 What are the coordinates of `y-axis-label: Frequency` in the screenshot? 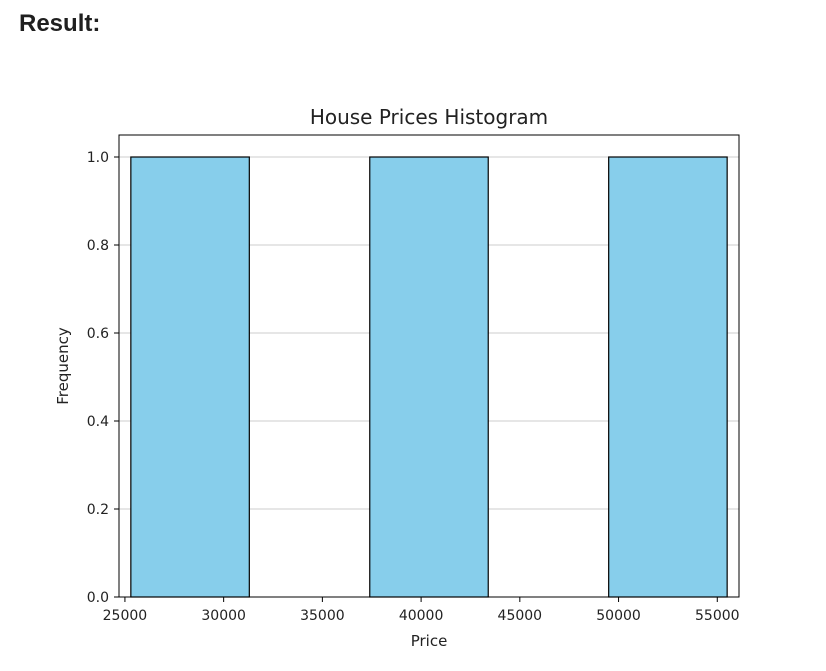 It's located at (63, 366).